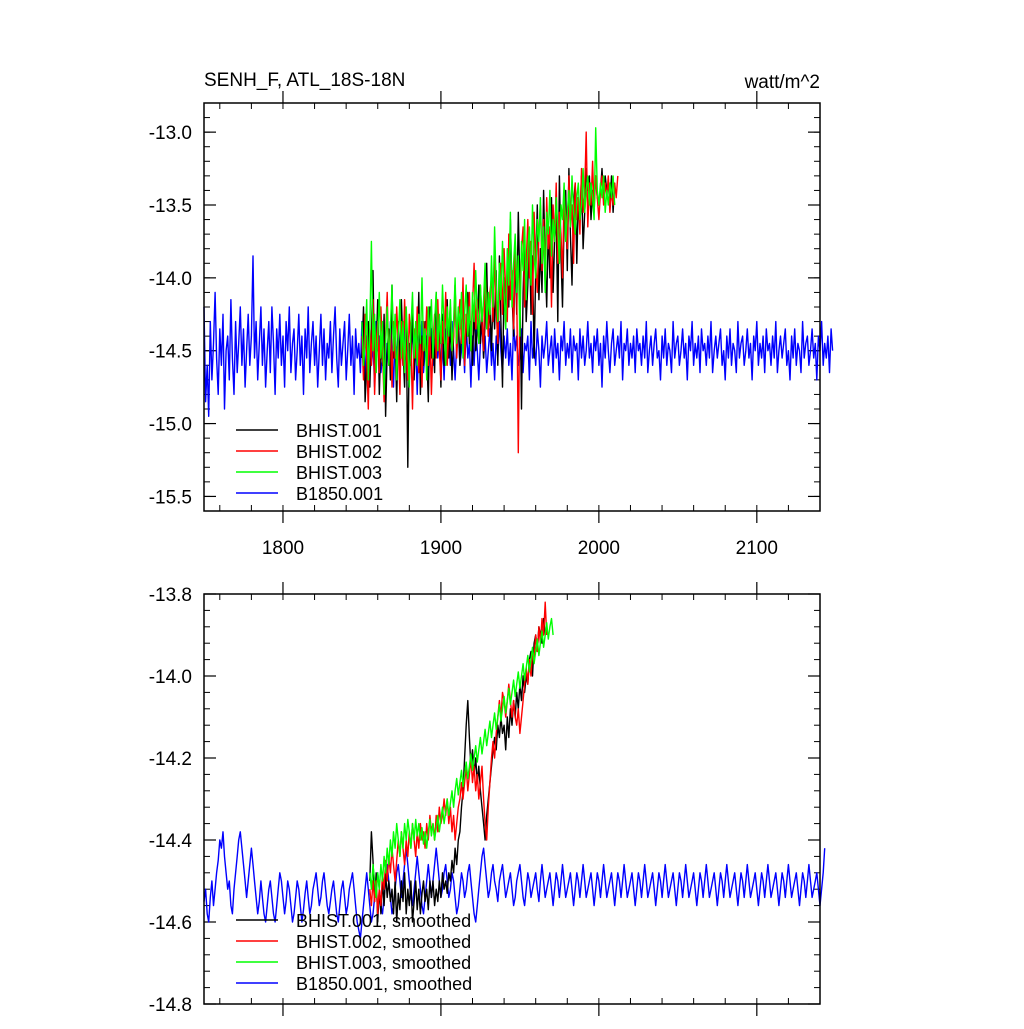 The height and width of the screenshot is (1029, 1024). Describe the element at coordinates (170, 923) in the screenshot. I see `y-tick-label: -14.6` at that location.